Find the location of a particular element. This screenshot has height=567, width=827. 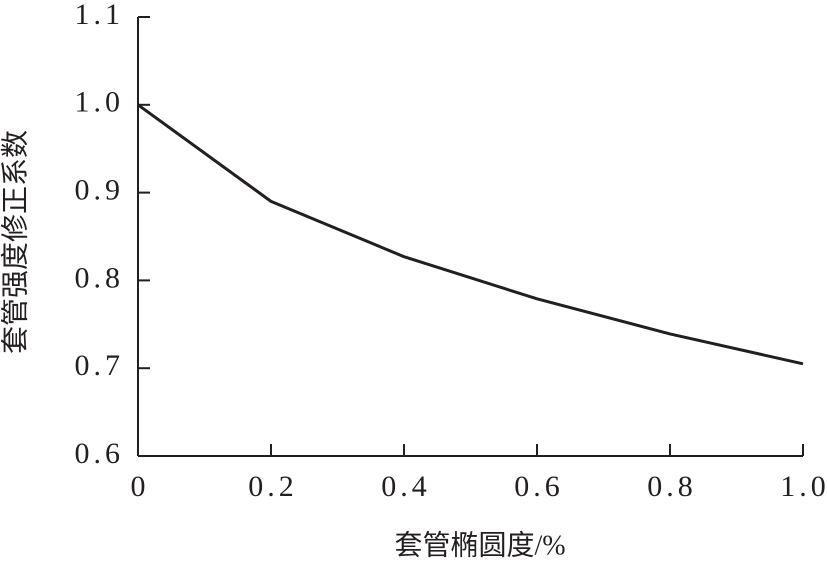

x-tick-label: 0.8 is located at coordinates (672, 486).